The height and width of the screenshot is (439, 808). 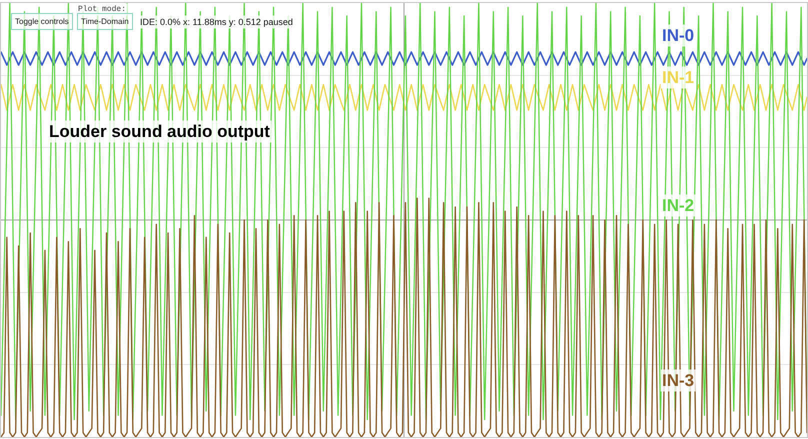 What do you see at coordinates (678, 77) in the screenshot?
I see `series-label: IN-1` at bounding box center [678, 77].